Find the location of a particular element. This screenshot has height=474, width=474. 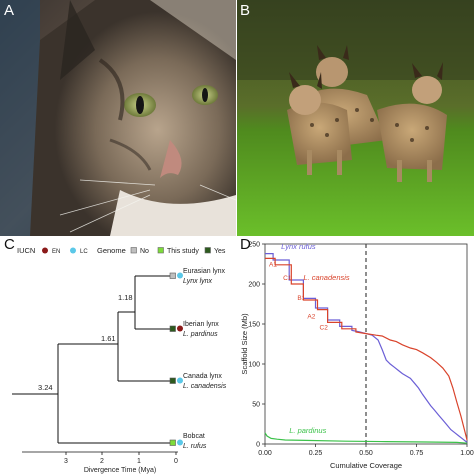

taxon-common-canada: Canada lynx is located at coordinates (202, 376).